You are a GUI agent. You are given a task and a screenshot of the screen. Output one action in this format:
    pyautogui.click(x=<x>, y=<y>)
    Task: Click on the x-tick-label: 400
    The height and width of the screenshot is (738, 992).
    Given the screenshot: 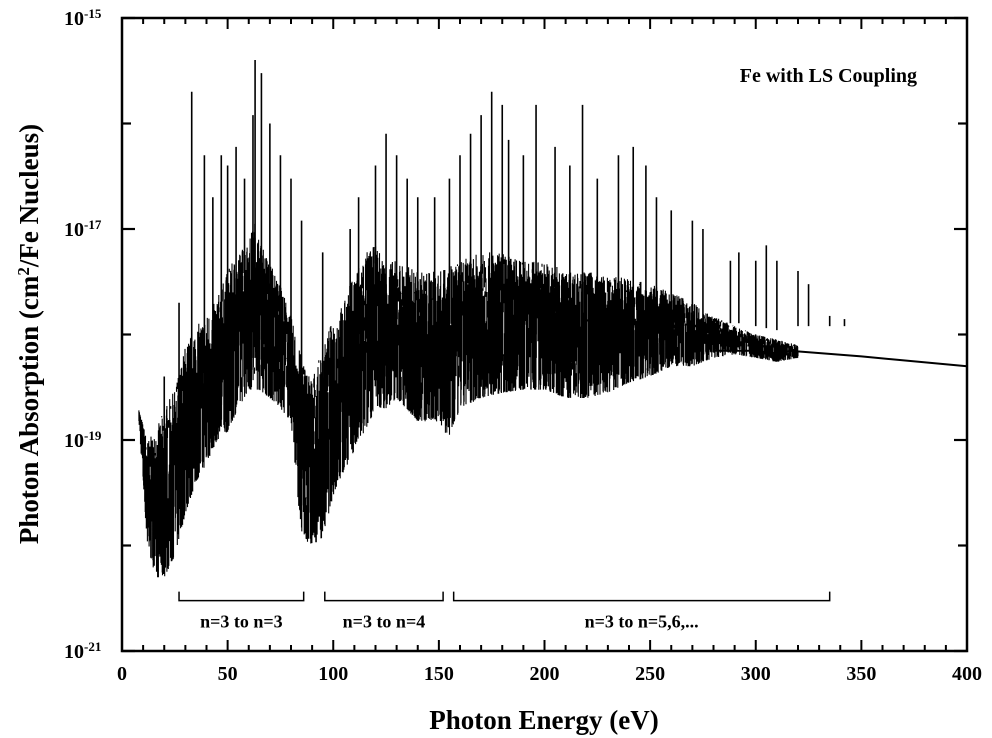 What is the action you would take?
    pyautogui.click(x=967, y=674)
    